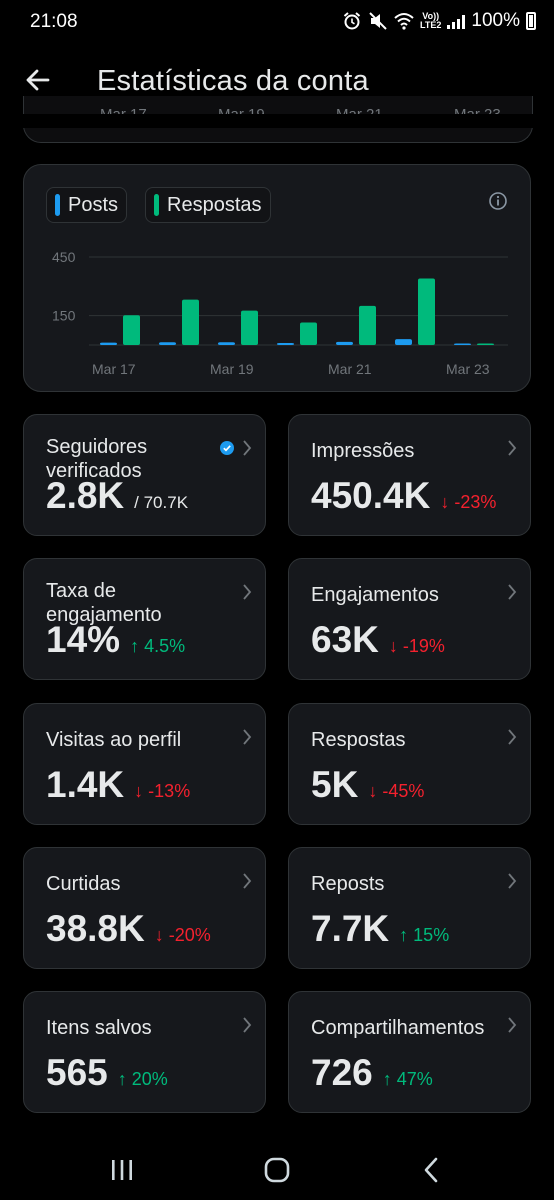 The width and height of the screenshot is (554, 1200). Describe the element at coordinates (208, 205) in the screenshot. I see `legend-respostas: Respostas` at that location.